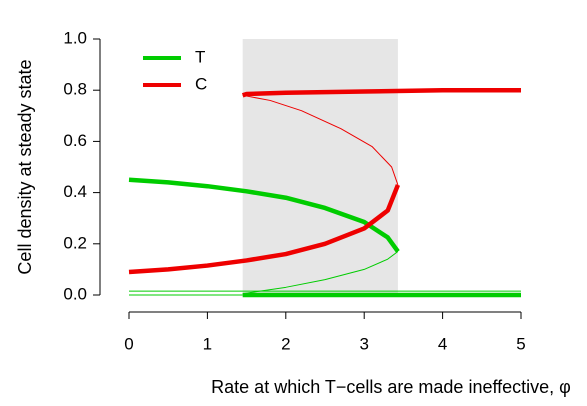 The image size is (587, 406). Describe the element at coordinates (75, 89) in the screenshot. I see `y-tick-label: 0.8` at that location.